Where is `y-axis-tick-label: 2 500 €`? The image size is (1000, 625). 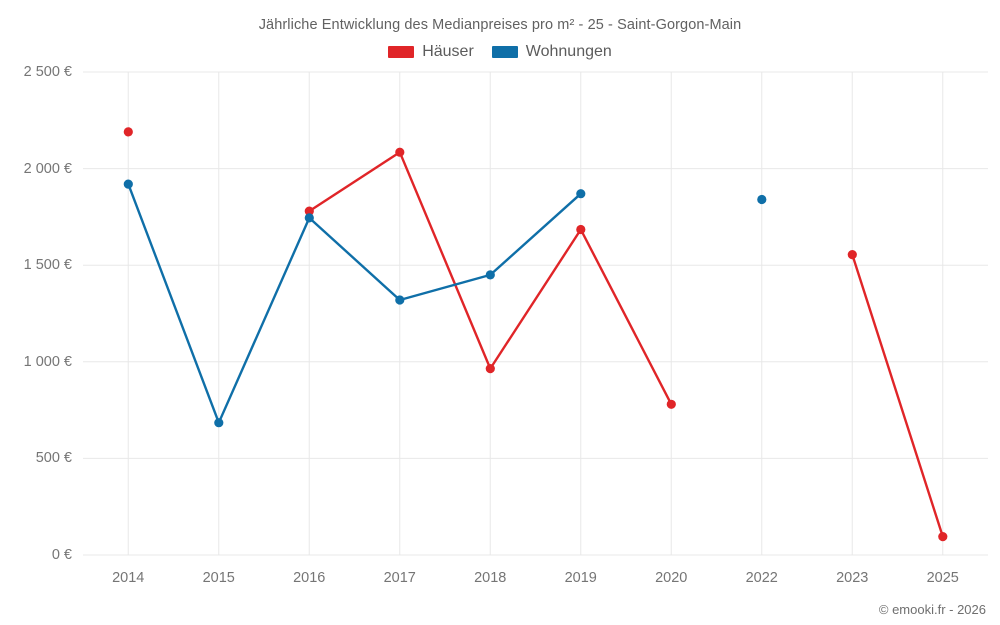
y-axis-tick-label: 2 500 € is located at coordinates (47, 72).